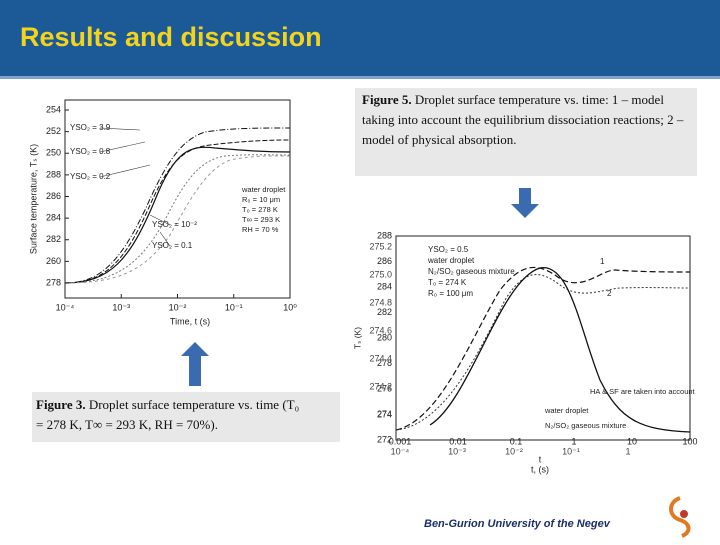 This screenshot has width=720, height=545. What do you see at coordinates (357, 338) in the screenshot?
I see `y-axis-label: Tₛ (K)` at bounding box center [357, 338].